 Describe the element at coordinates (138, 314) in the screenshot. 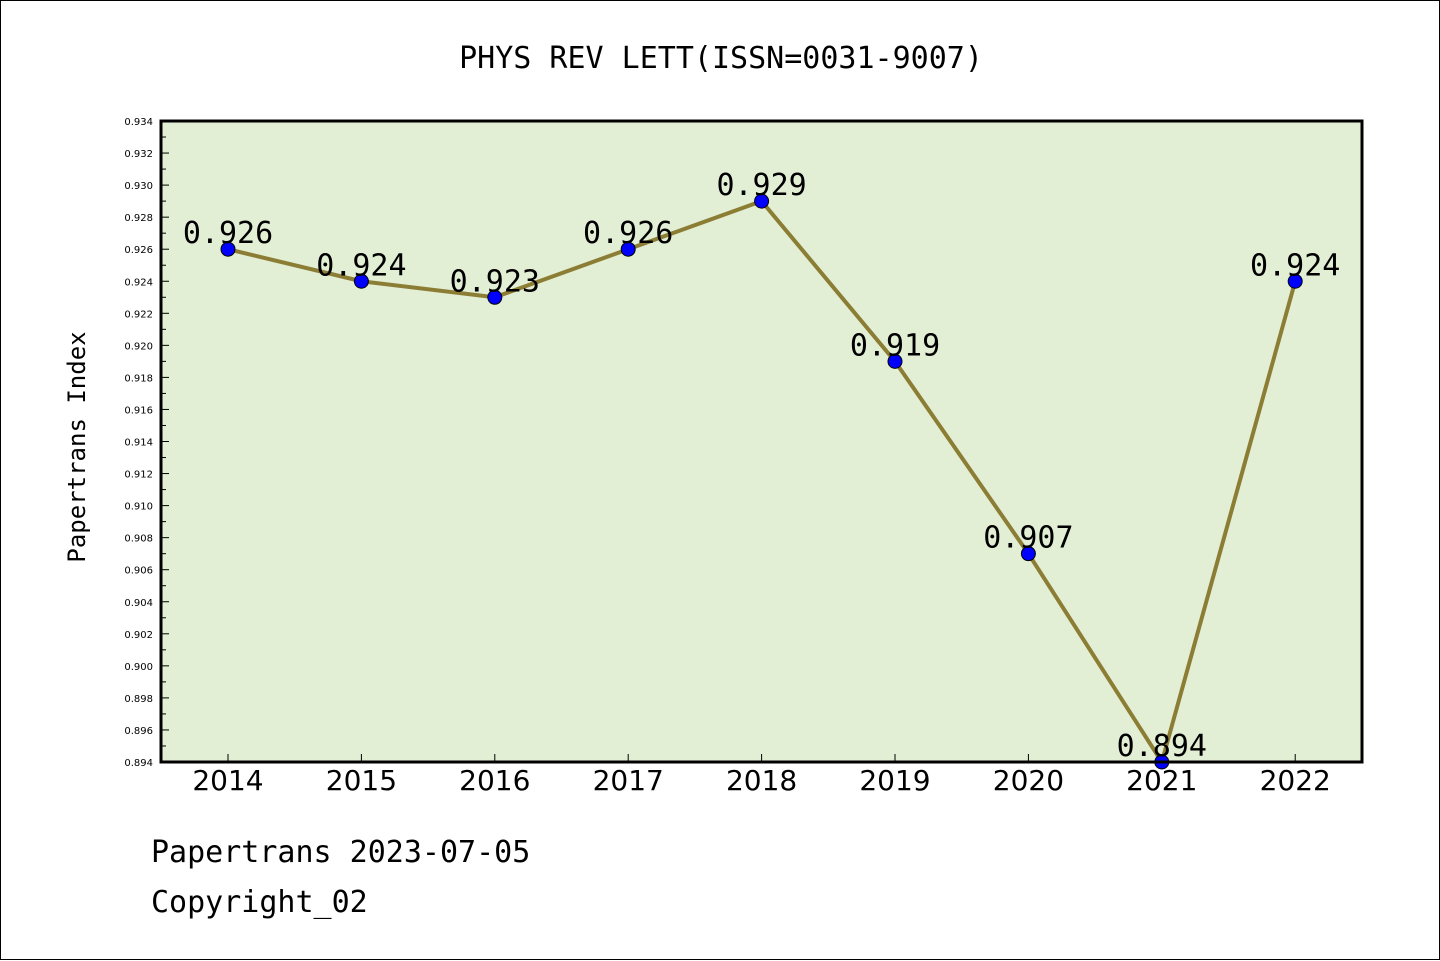

I see `y-tick-label: 0.922` at that location.